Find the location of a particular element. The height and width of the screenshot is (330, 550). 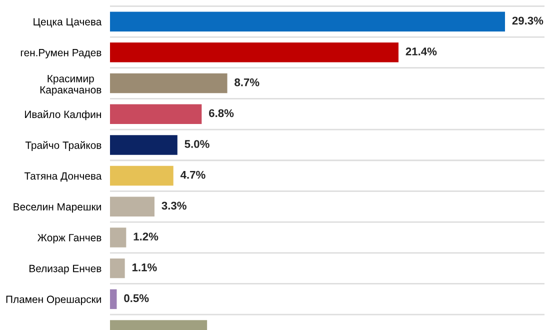

data-label: 0.5% is located at coordinates (136, 298).